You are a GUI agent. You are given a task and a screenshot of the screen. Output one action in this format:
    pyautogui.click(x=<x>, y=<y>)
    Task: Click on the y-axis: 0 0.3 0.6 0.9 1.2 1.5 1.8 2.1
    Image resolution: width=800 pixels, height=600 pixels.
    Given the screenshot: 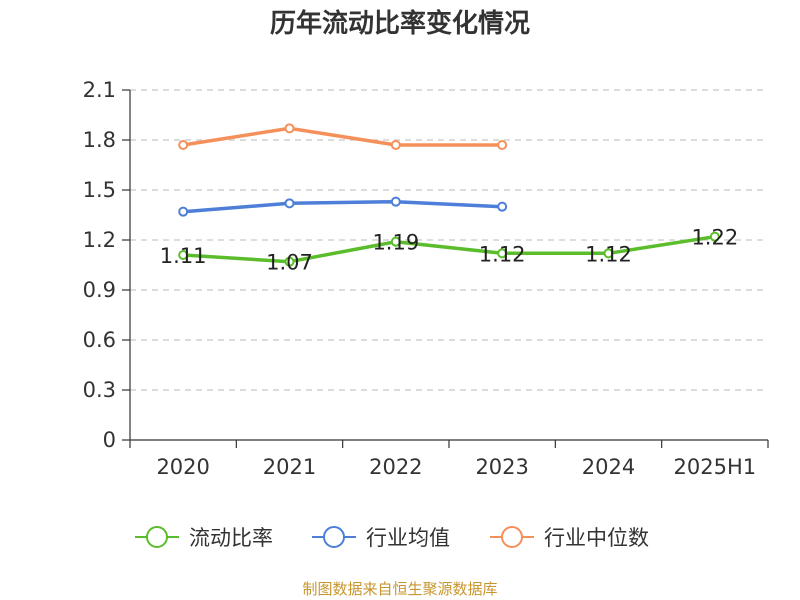 What is the action you would take?
    pyautogui.click(x=107, y=265)
    